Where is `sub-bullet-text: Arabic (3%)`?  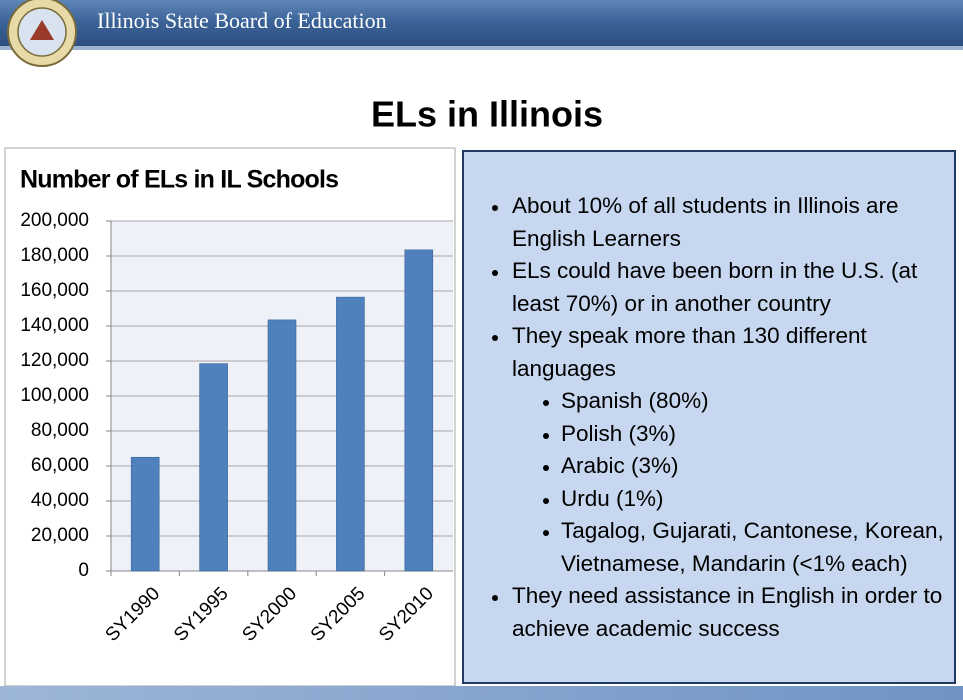 sub-bullet-text: Arabic (3%) is located at coordinates (620, 465).